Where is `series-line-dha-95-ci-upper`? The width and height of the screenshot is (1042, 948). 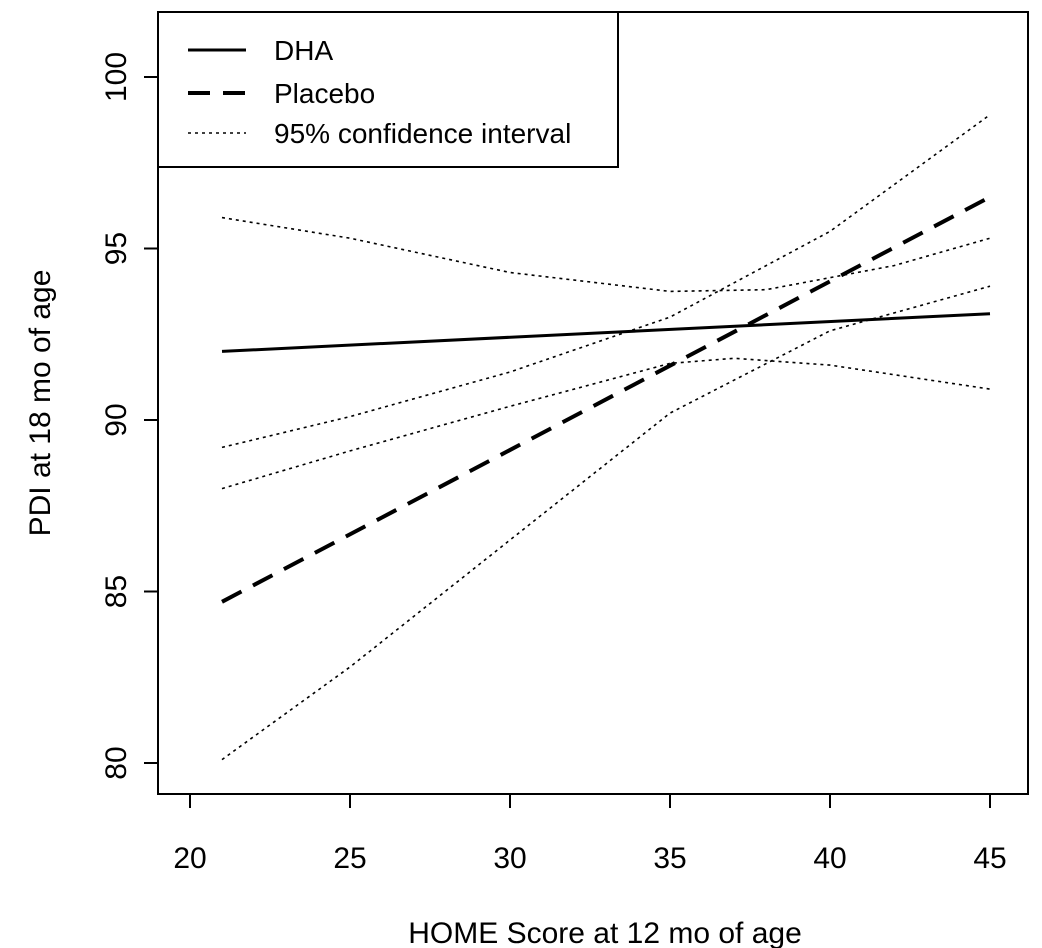 series-line-dha-95-ci-upper is located at coordinates (606, 254).